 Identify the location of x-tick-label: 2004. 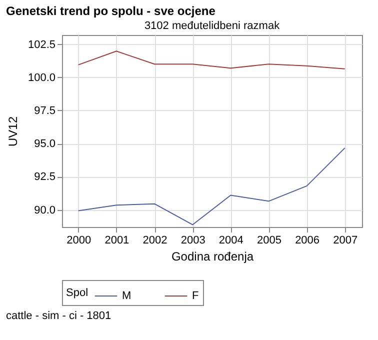
(231, 240).